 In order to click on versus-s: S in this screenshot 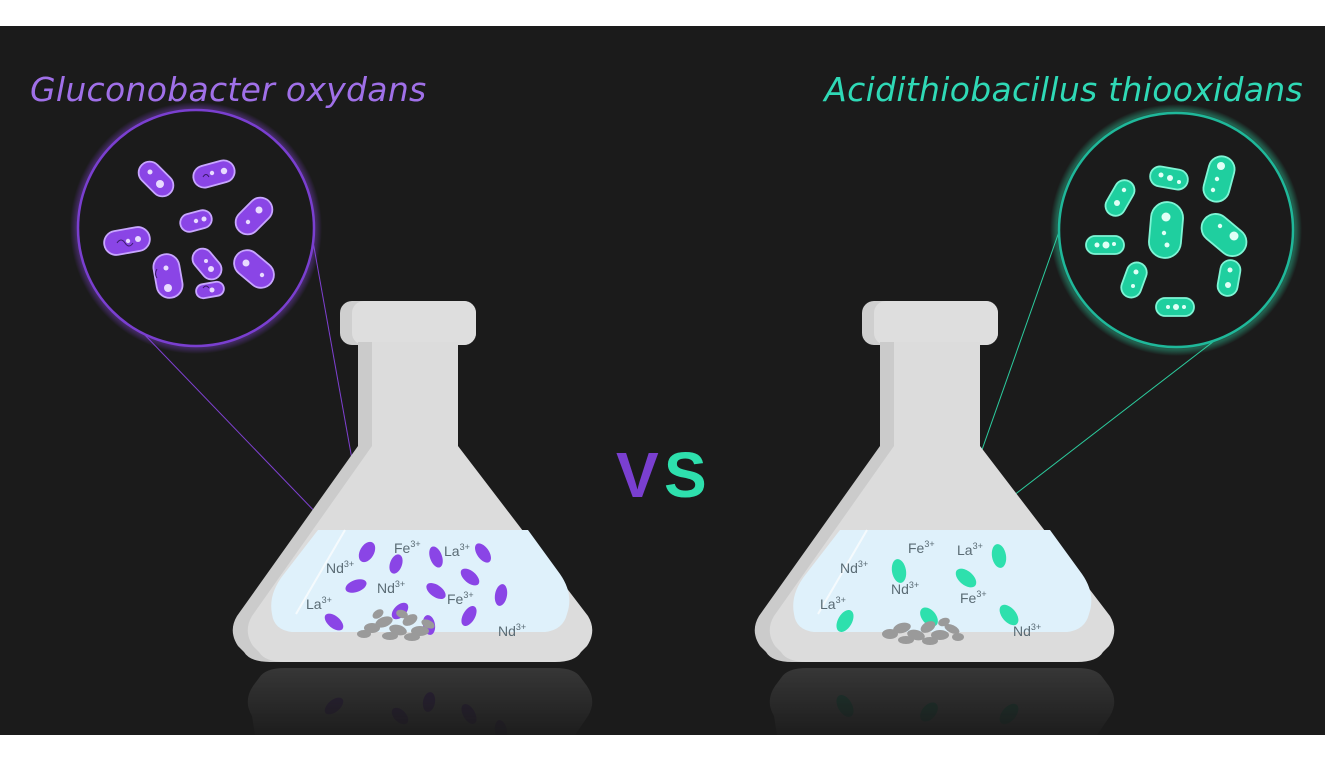, I will do `click(685, 475)`.